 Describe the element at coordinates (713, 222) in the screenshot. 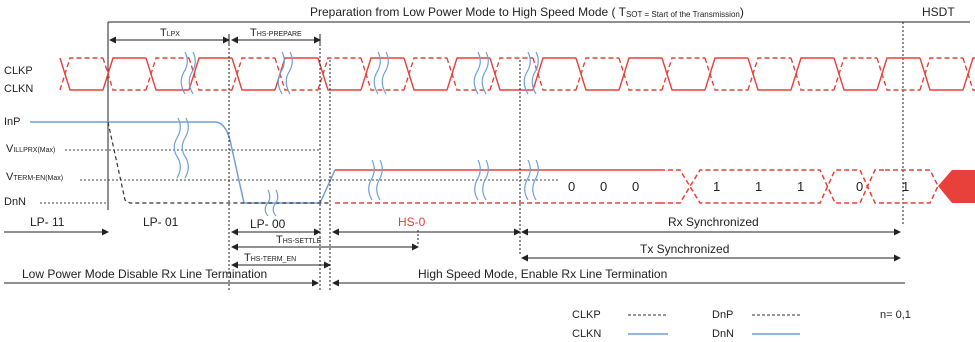

I see `rx-sync-label: Rx Synchronized` at that location.